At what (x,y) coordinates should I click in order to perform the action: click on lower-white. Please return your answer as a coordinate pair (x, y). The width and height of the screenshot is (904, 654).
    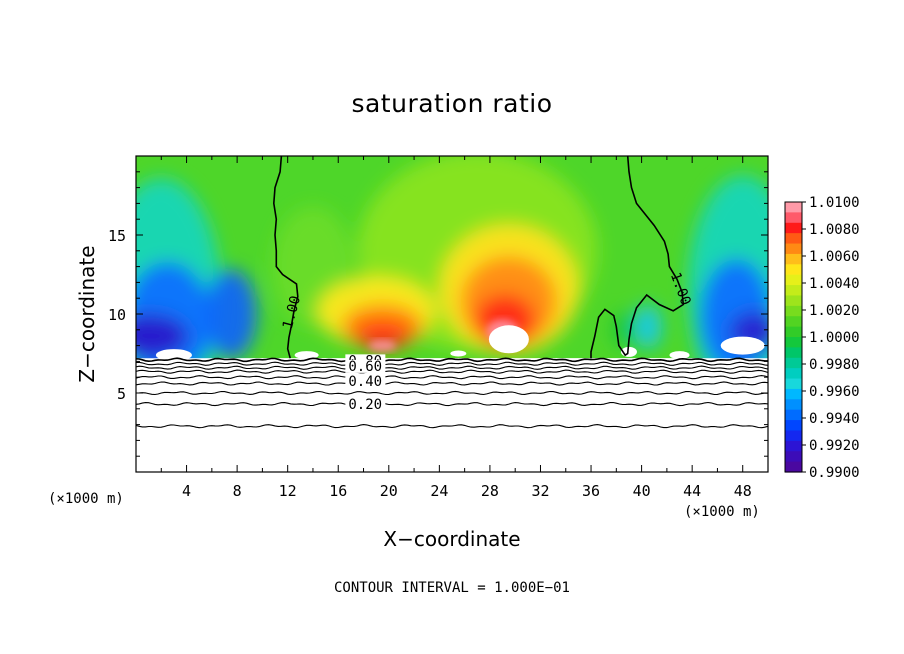
    Looking at the image, I should click on (452, 415).